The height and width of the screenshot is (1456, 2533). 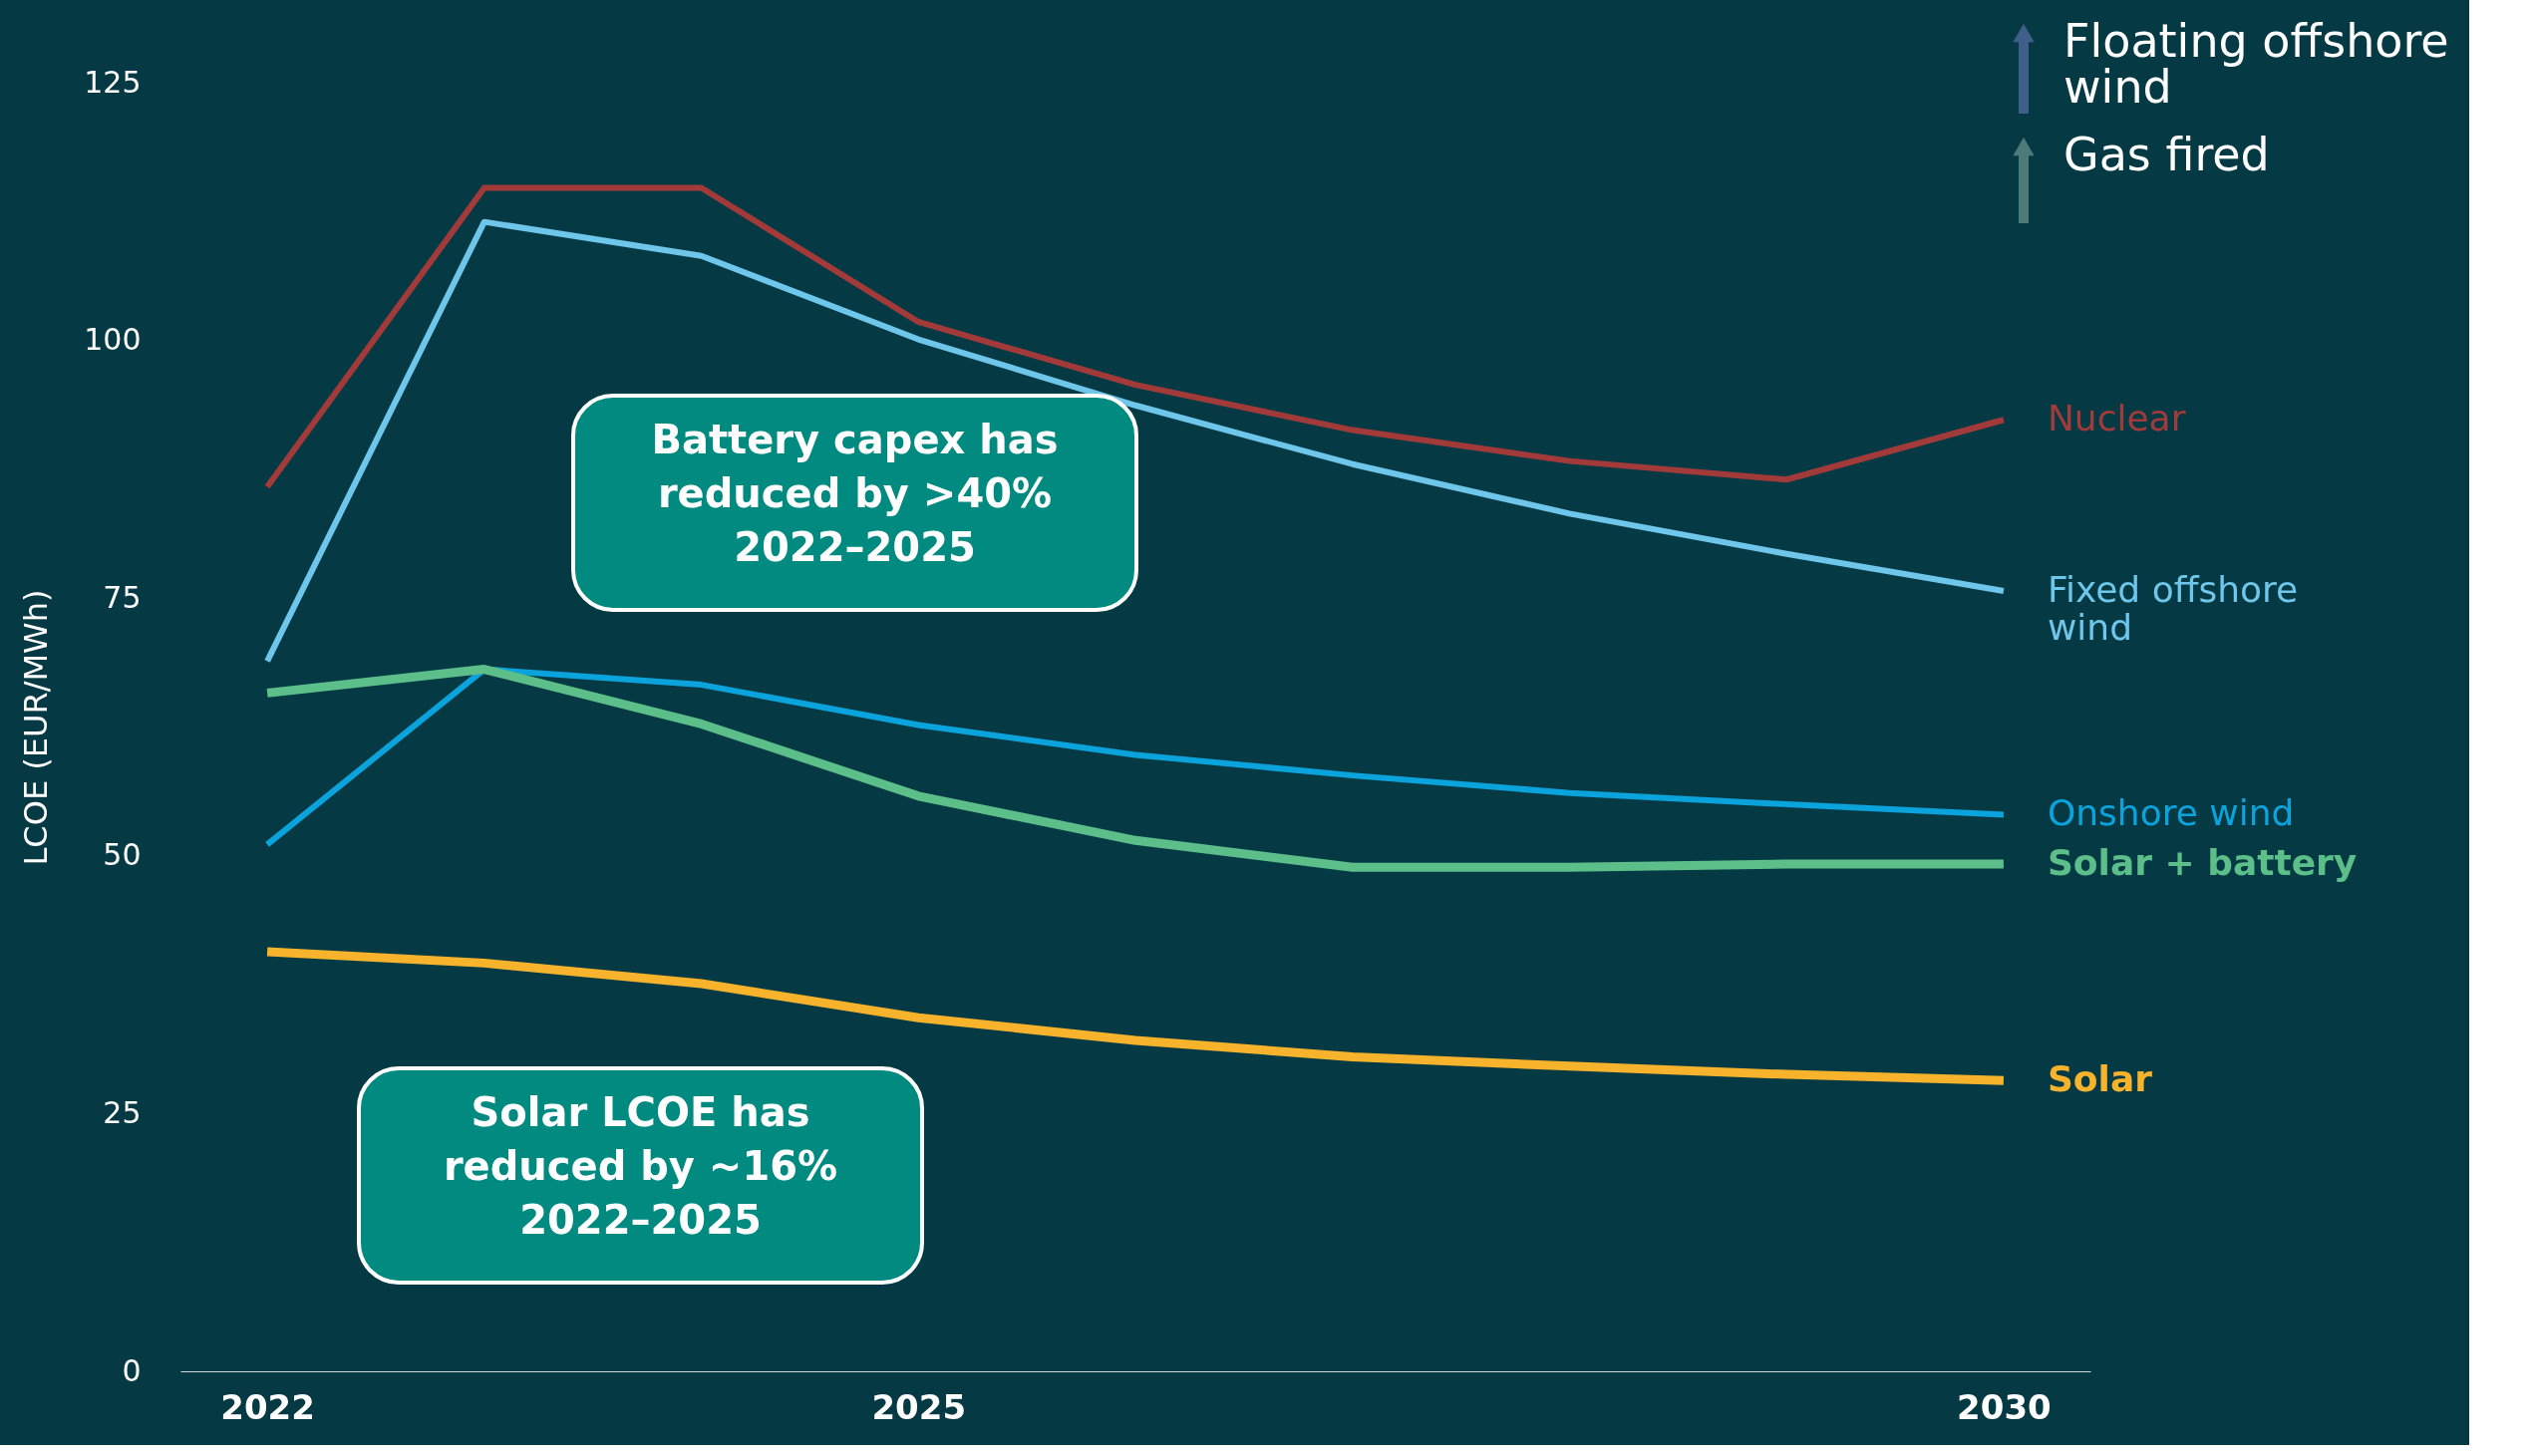 What do you see at coordinates (2166, 155) in the screenshot?
I see `annotation: Gas fired` at bounding box center [2166, 155].